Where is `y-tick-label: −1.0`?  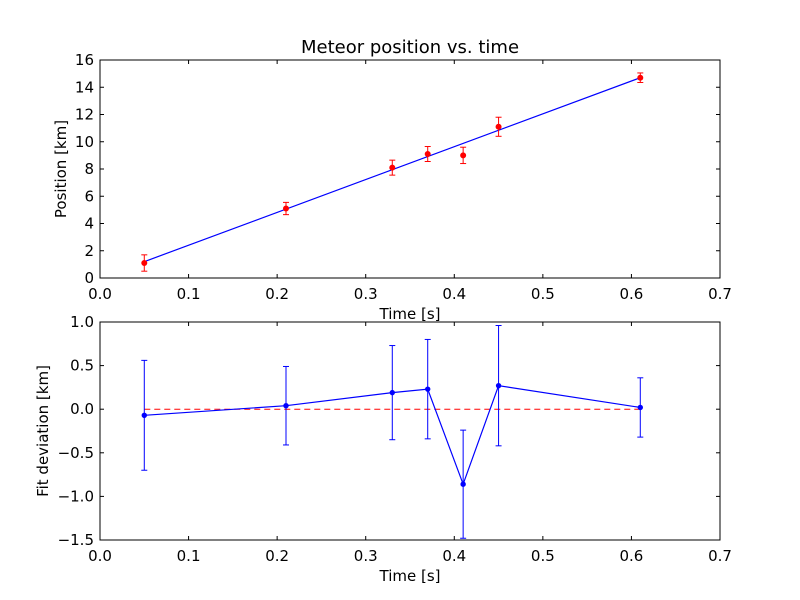 y-tick-label: −1.0 is located at coordinates (76, 496).